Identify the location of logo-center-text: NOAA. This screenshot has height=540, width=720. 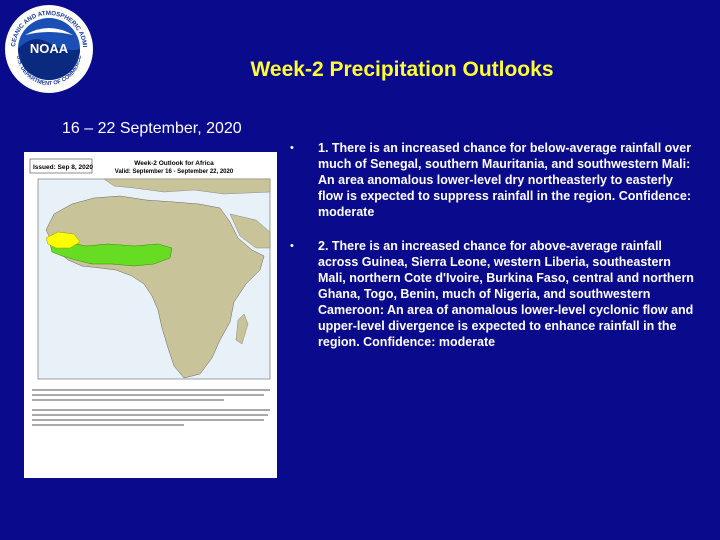
(49, 48).